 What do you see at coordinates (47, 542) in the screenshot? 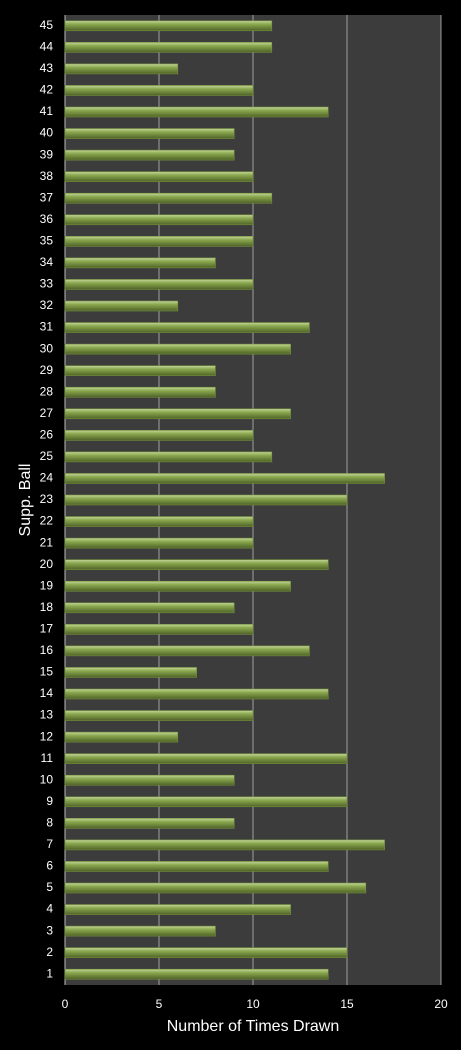
I see `y-tick-label: 21` at bounding box center [47, 542].